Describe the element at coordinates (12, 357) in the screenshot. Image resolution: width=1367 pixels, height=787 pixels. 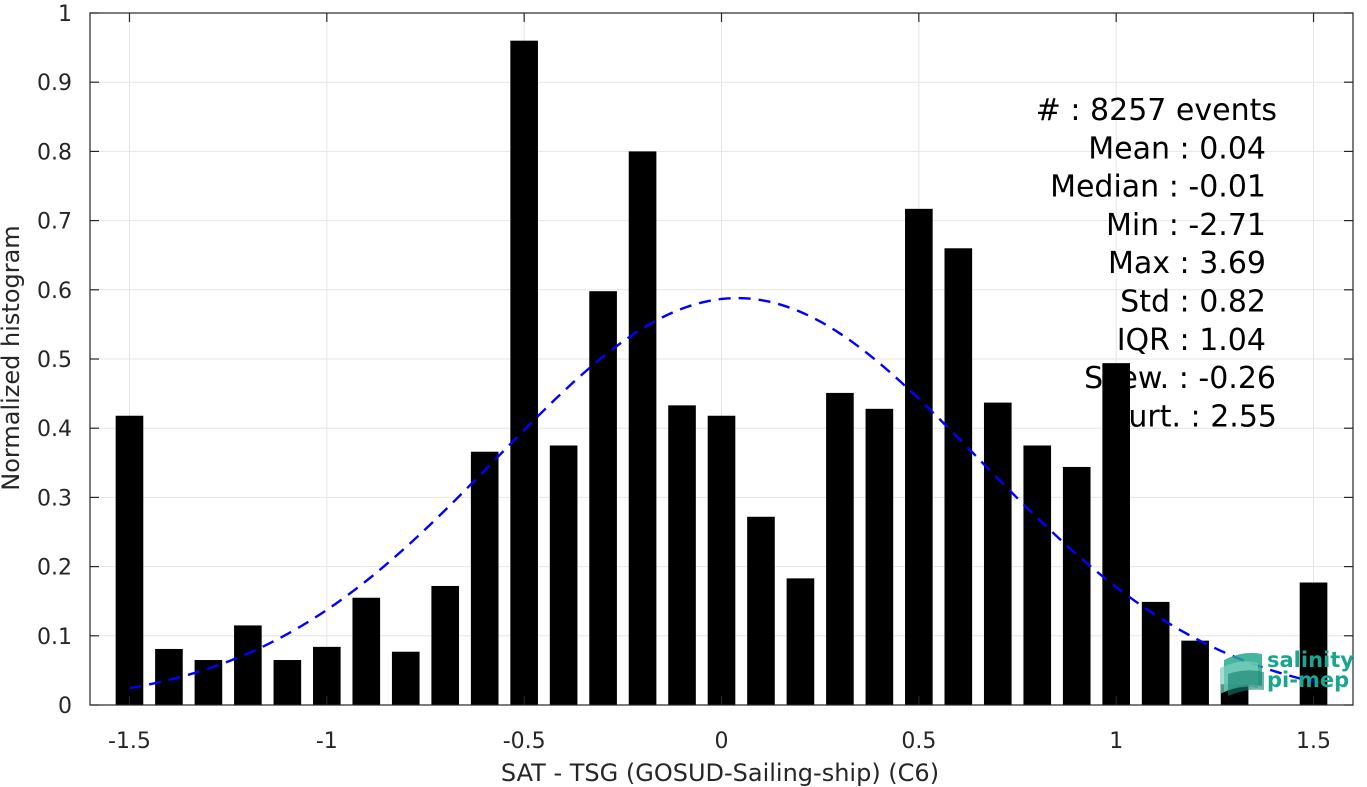
I see `y-axis-label: Normalized histogram` at that location.